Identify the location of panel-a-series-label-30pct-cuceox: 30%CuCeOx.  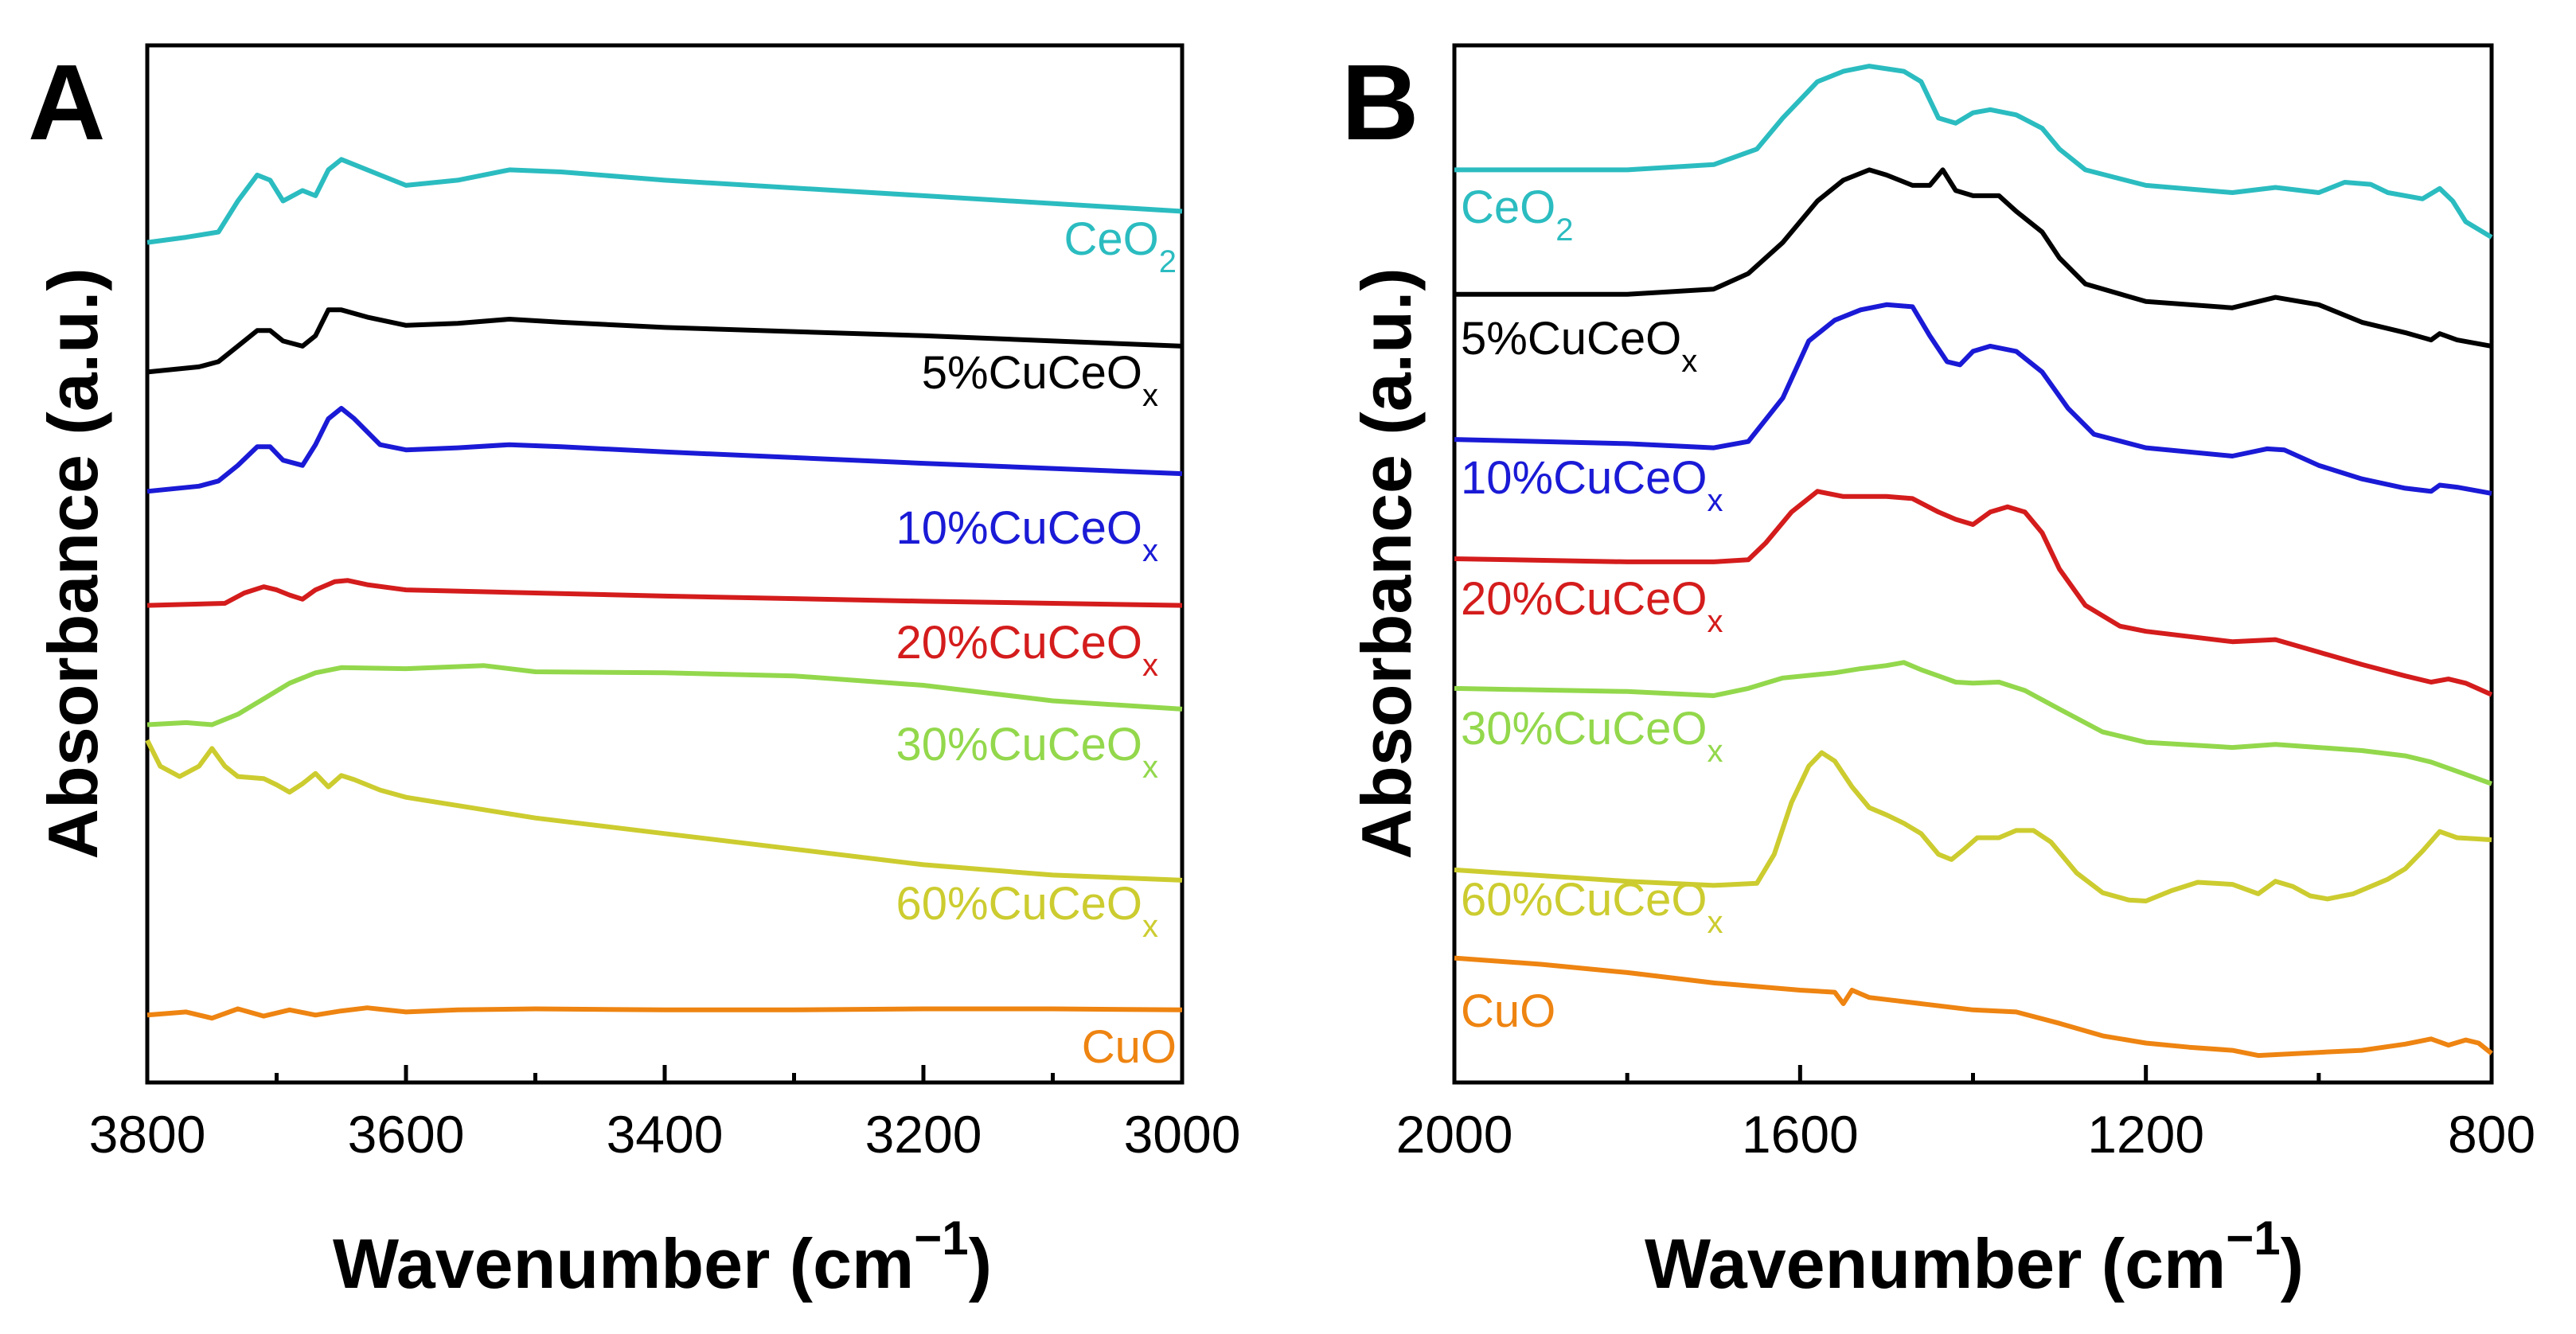
(1027, 752).